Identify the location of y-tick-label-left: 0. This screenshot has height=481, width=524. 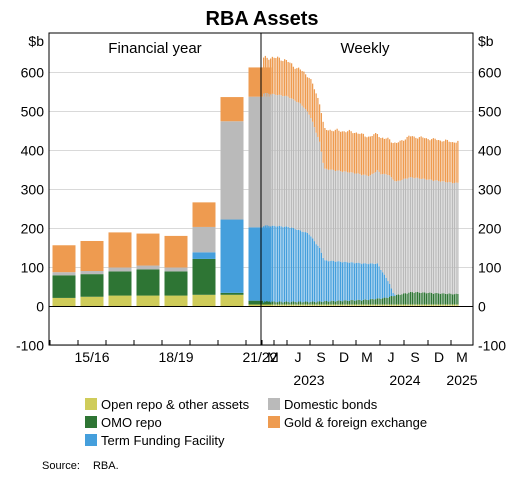
(40, 307).